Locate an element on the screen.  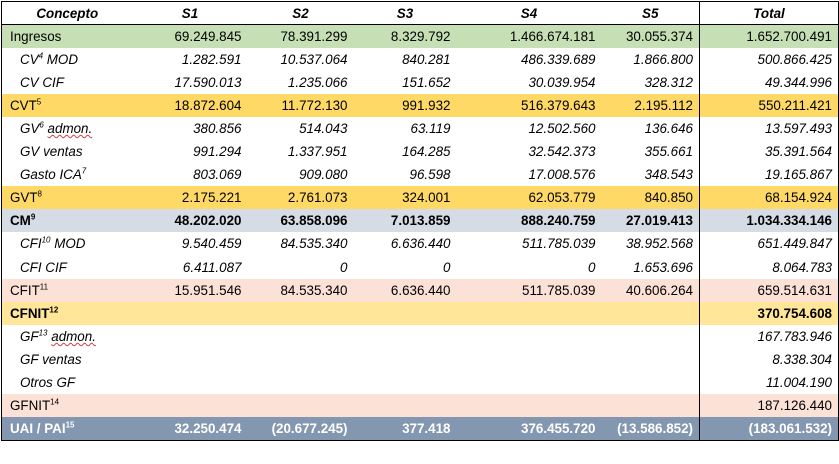
header-total: Total is located at coordinates (769, 13).